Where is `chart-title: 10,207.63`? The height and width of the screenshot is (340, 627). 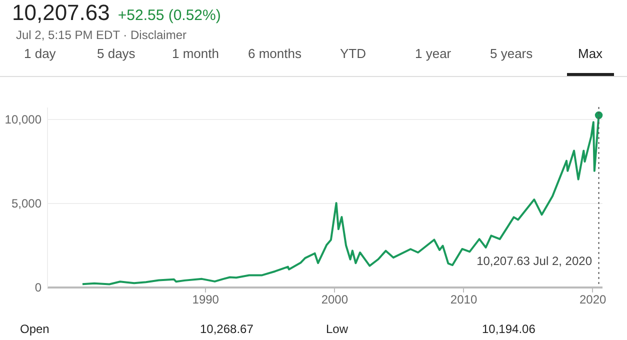
chart-title: 10,207.63 is located at coordinates (61, 13).